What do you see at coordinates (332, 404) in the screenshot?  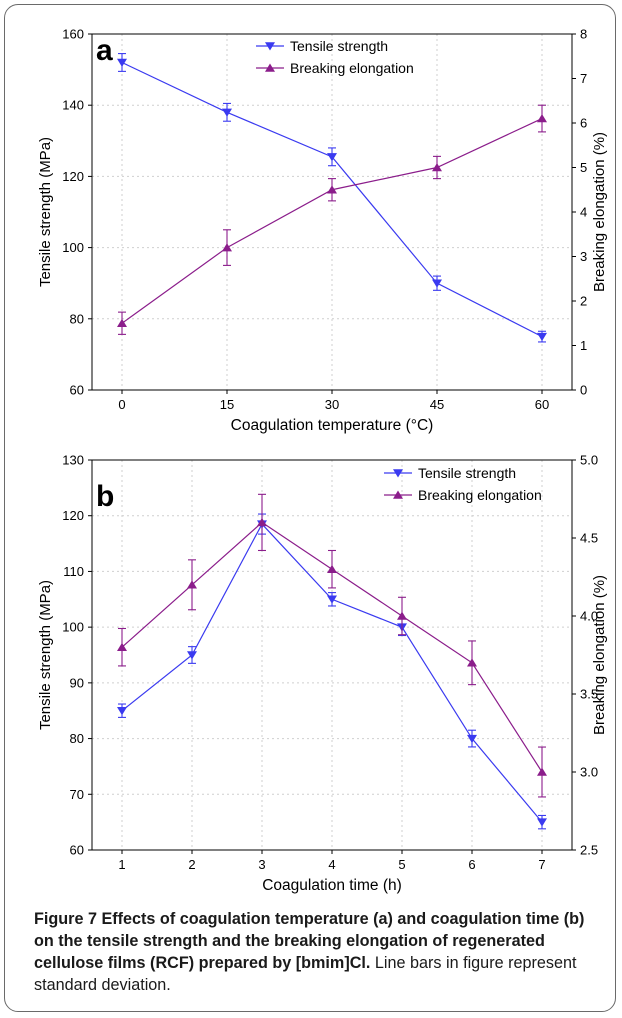 I see `chart-a-x-tick-label: 30` at bounding box center [332, 404].